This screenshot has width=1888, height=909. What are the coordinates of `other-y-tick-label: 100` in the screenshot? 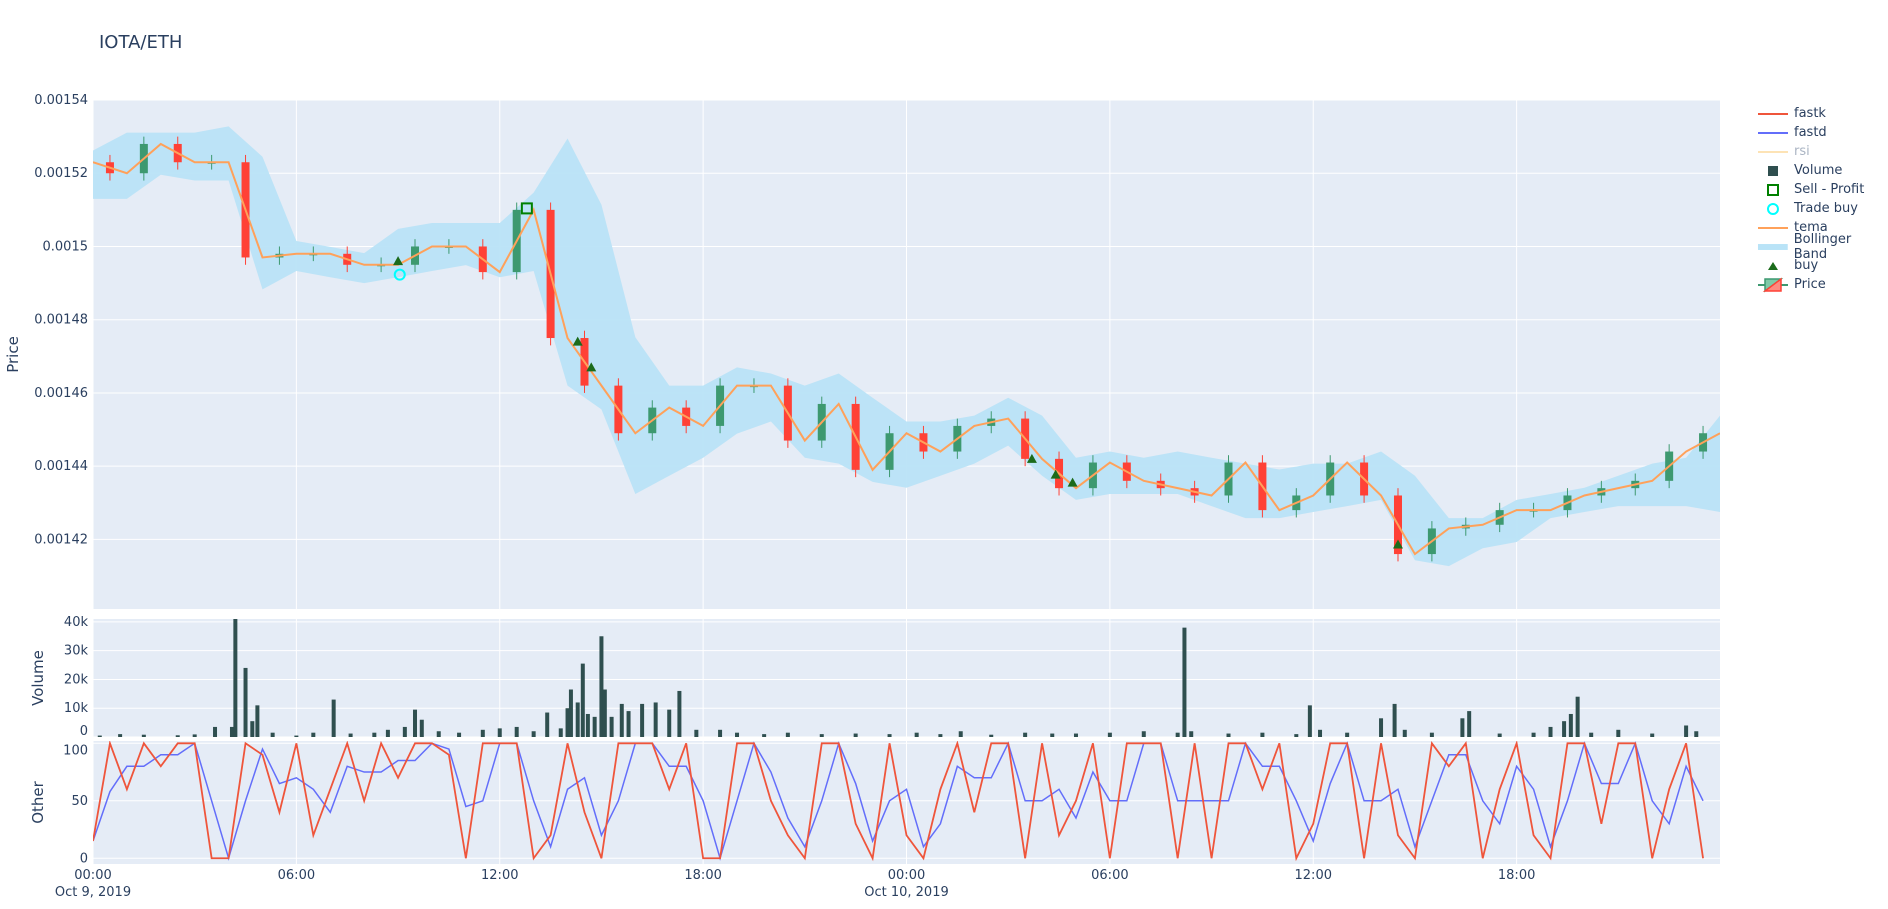 It's located at (75, 750).